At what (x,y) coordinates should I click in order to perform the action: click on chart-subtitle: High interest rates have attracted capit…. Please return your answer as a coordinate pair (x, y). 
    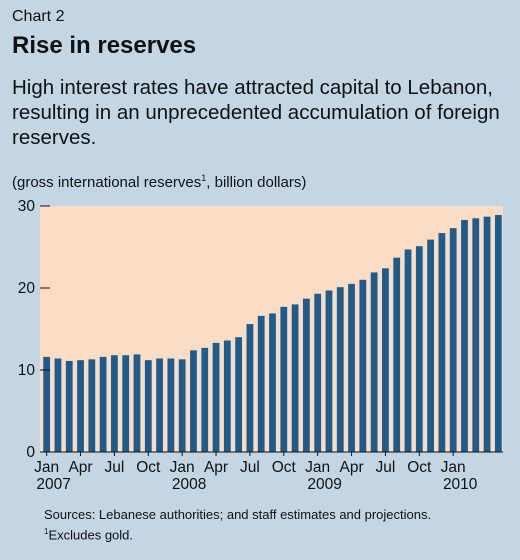
    Looking at the image, I should click on (256, 112).